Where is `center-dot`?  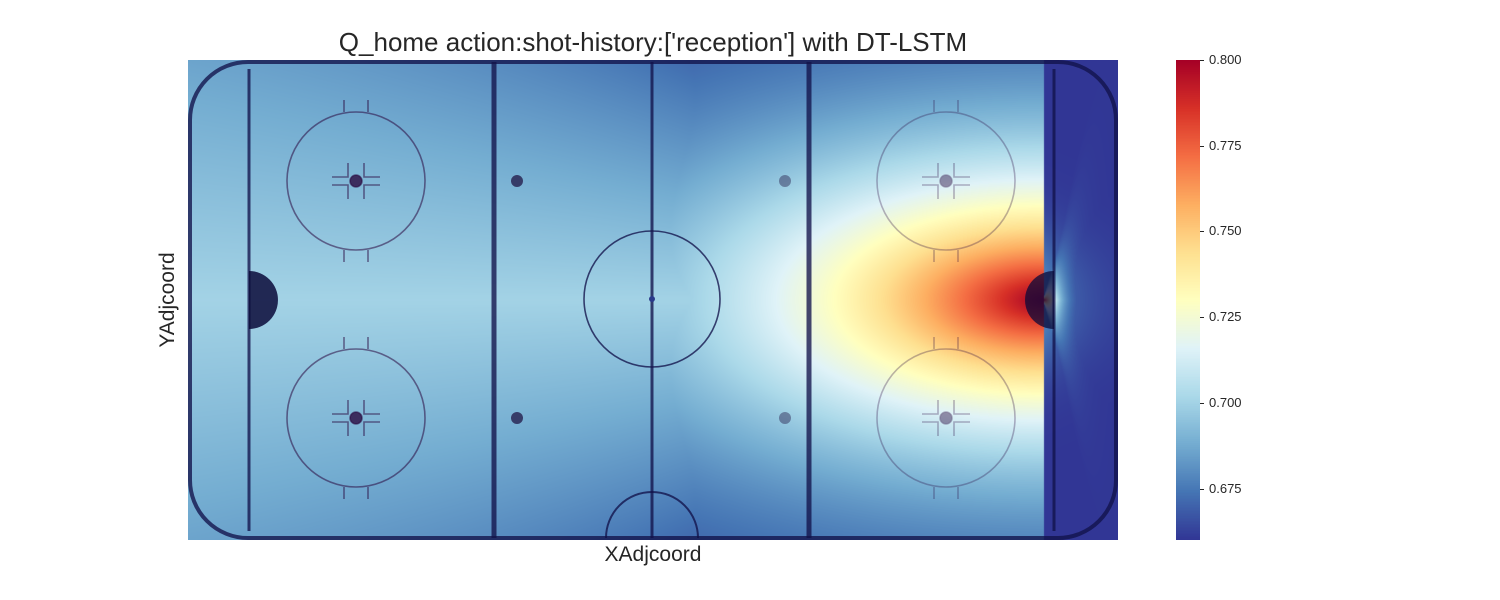 center-dot is located at coordinates (652, 299).